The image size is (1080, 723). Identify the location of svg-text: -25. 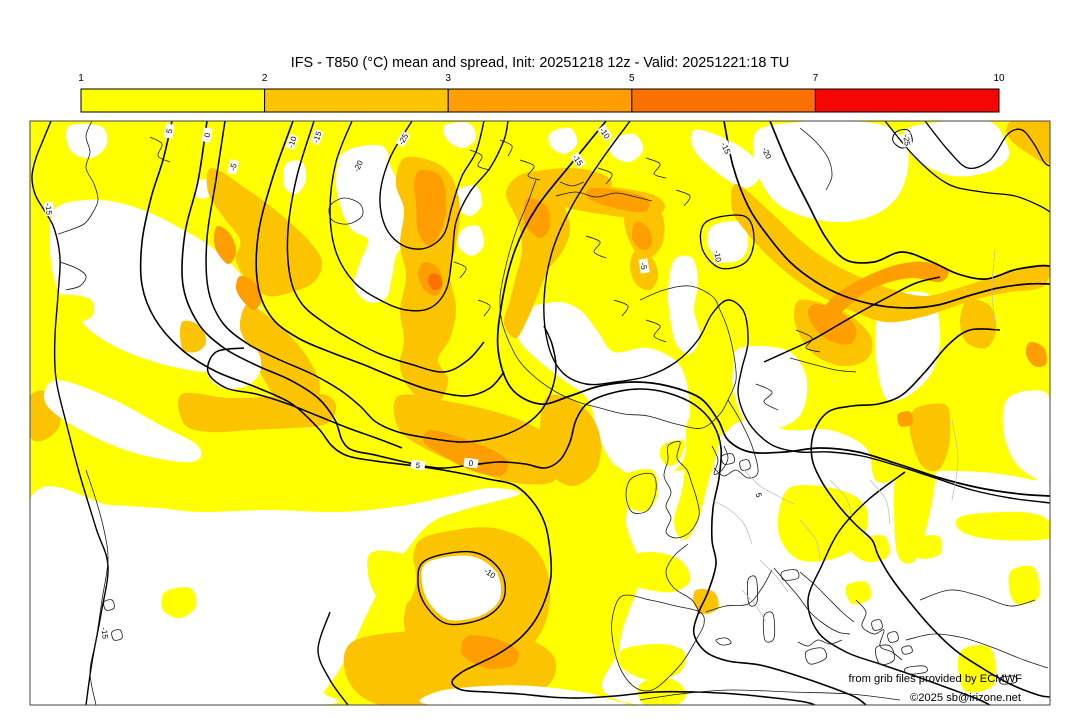
(906, 140).